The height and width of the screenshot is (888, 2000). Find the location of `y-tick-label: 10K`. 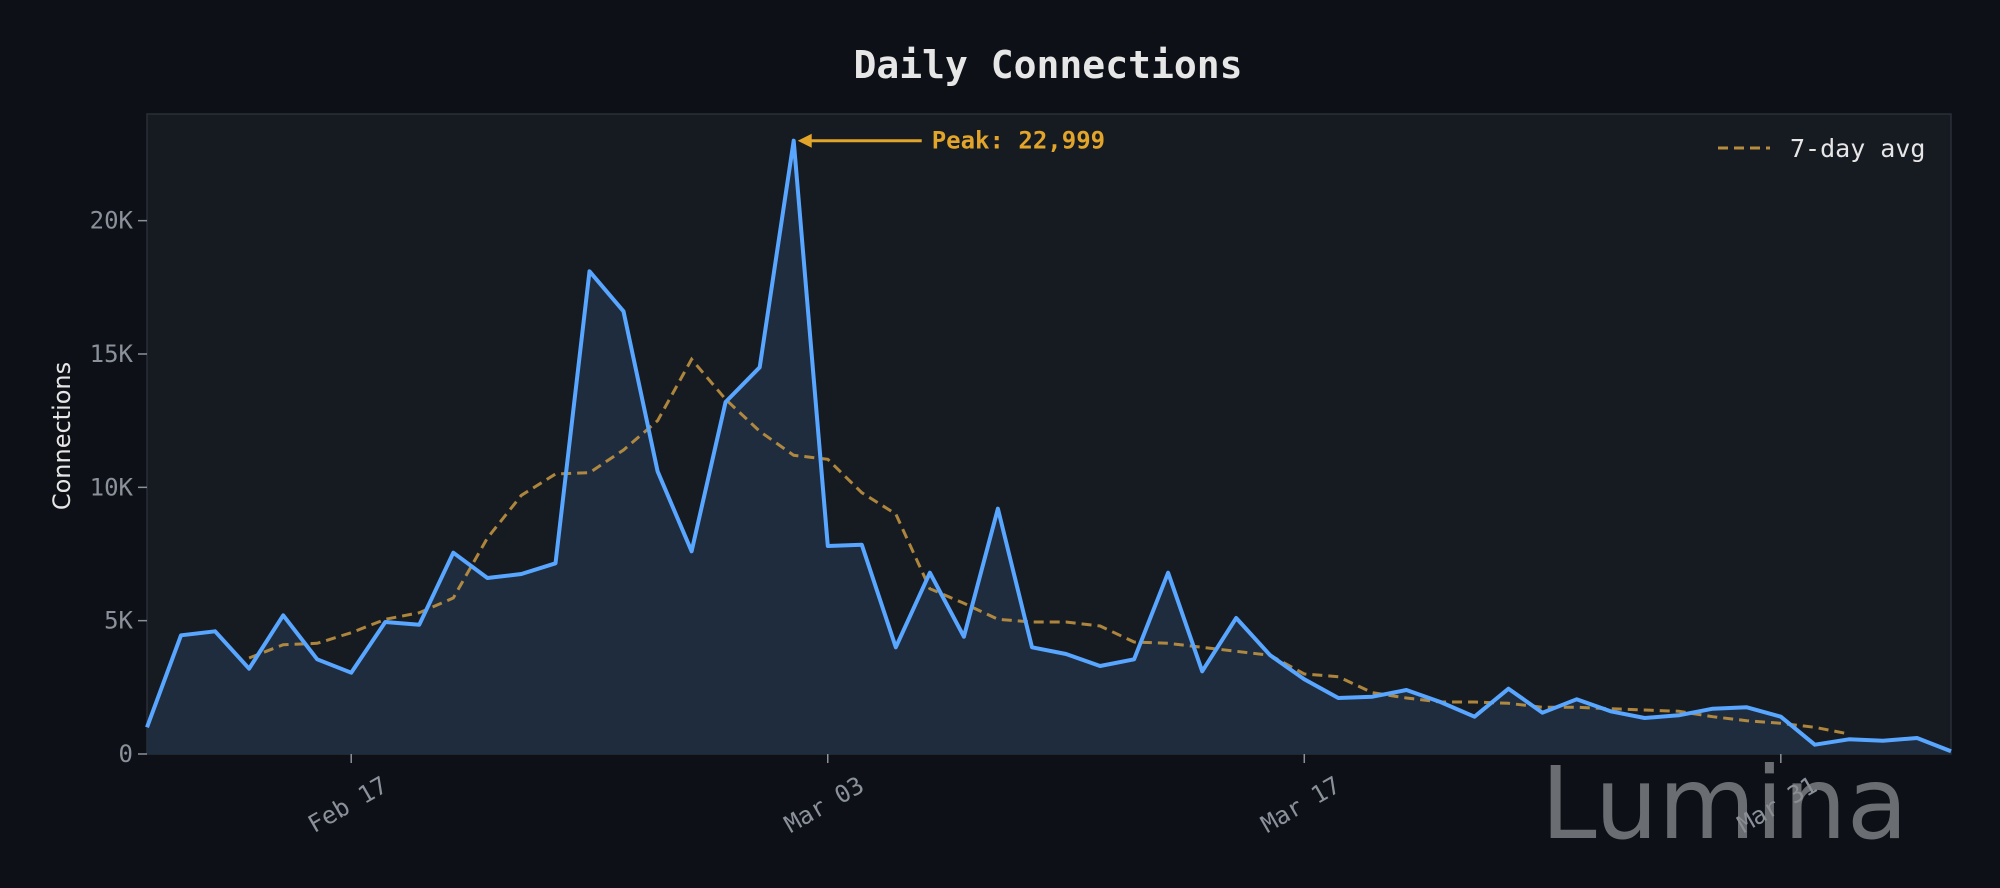

y-tick-label: 10K is located at coordinates (112, 487).